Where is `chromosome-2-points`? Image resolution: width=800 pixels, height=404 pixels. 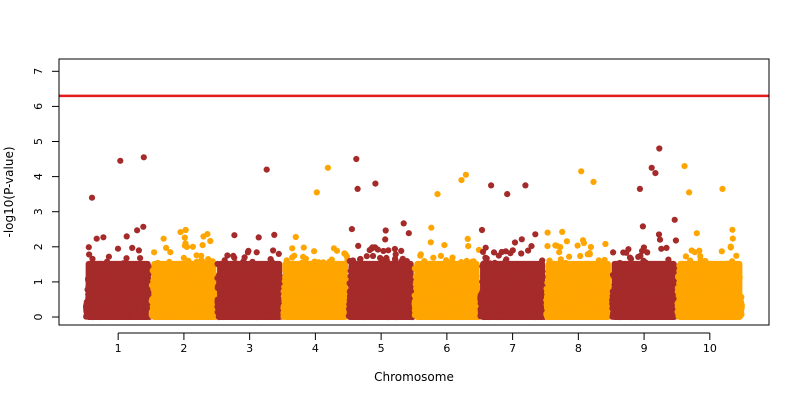 chromosome-2-points is located at coordinates (184, 273).